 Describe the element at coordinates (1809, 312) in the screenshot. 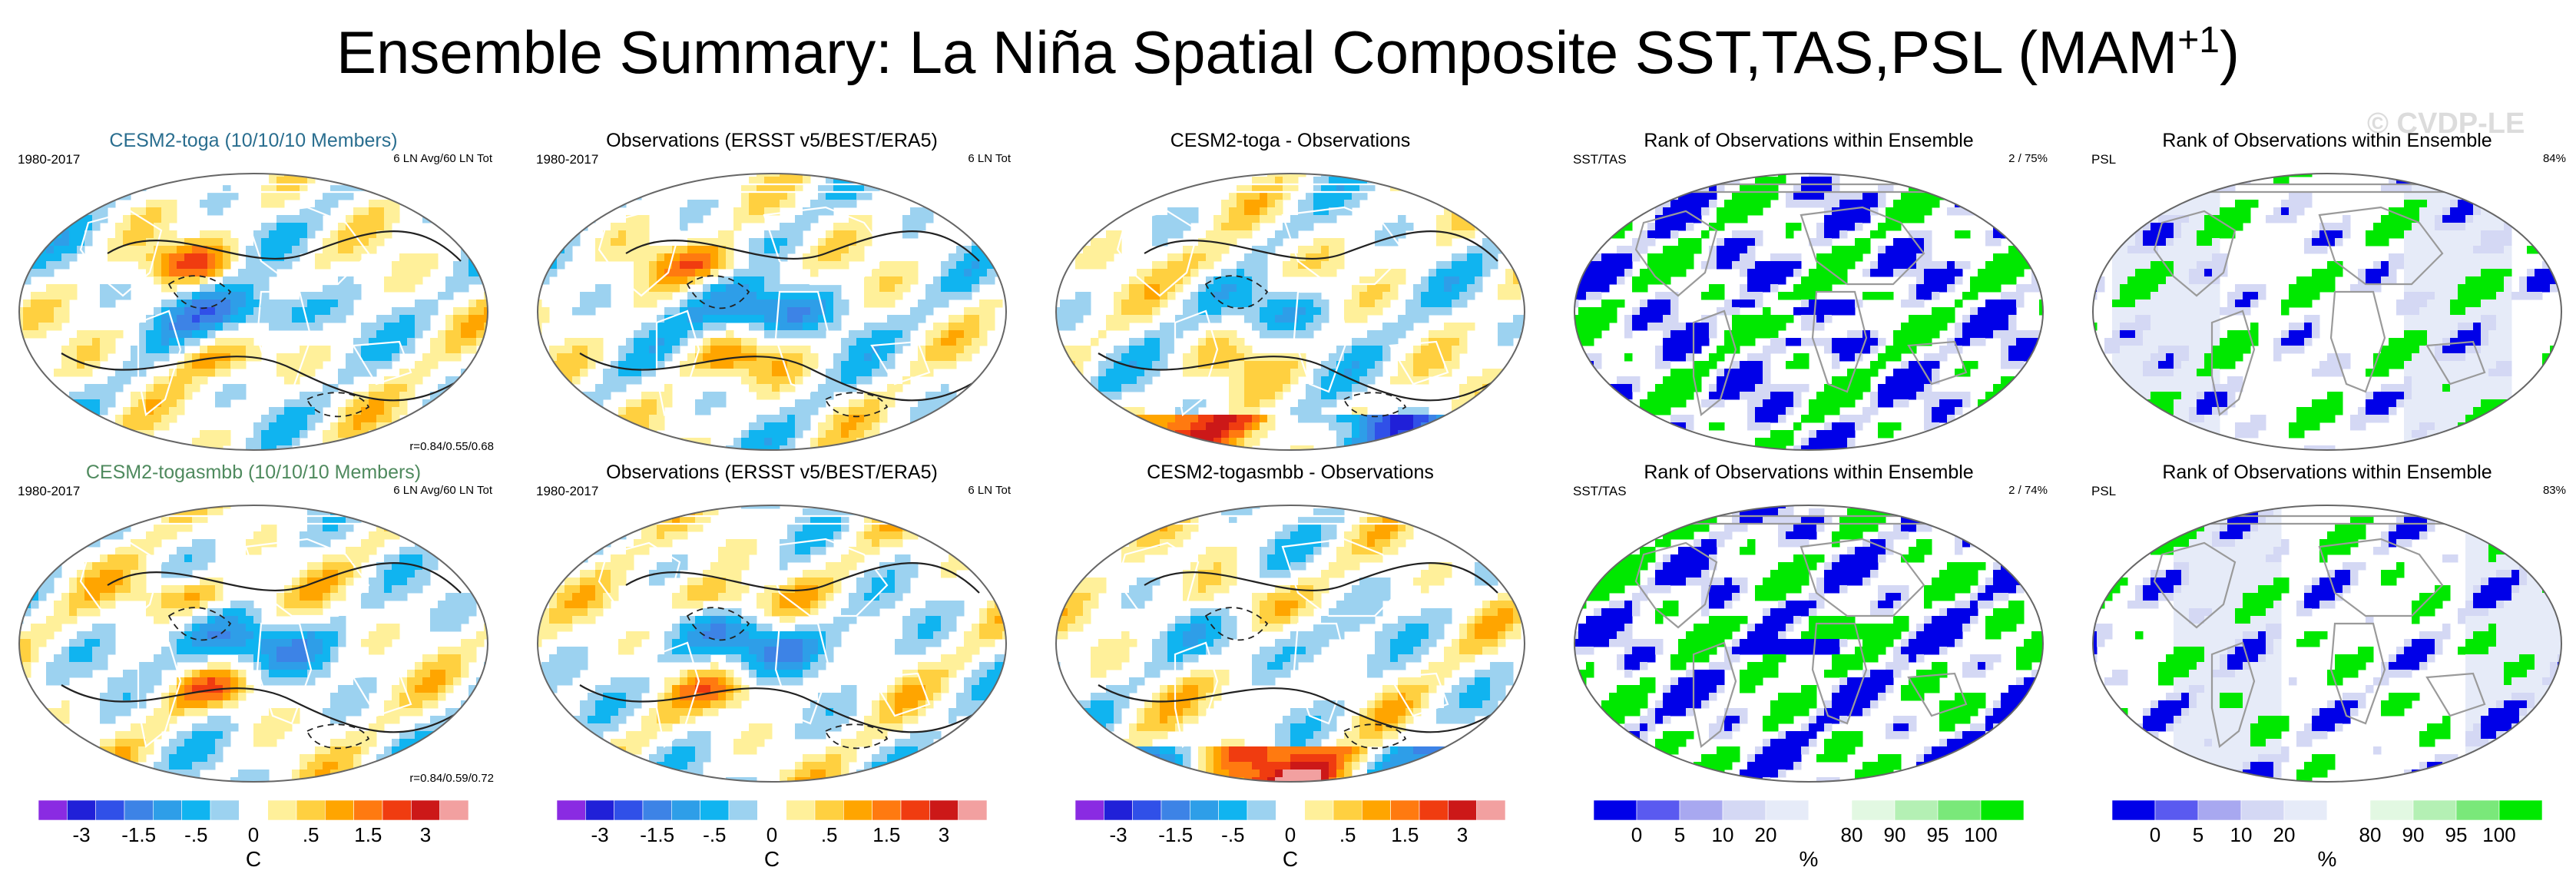

I see `map-rank-sst-tas-toga` at that location.